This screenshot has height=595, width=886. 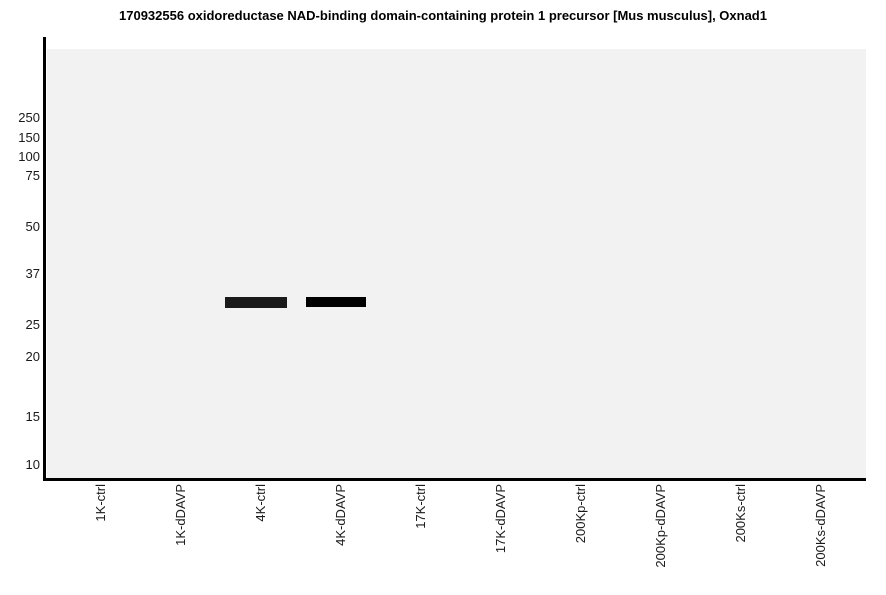 I want to click on x-axis-lane-label: 1K-dDAVP, so click(x=204, y=514).